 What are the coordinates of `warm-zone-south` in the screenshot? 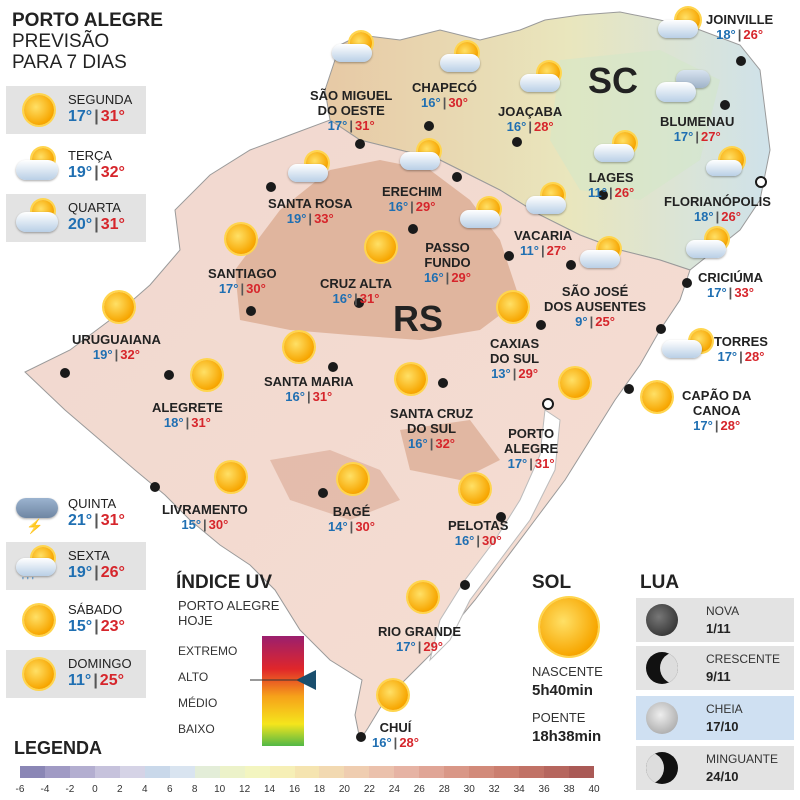 It's located at (335, 485).